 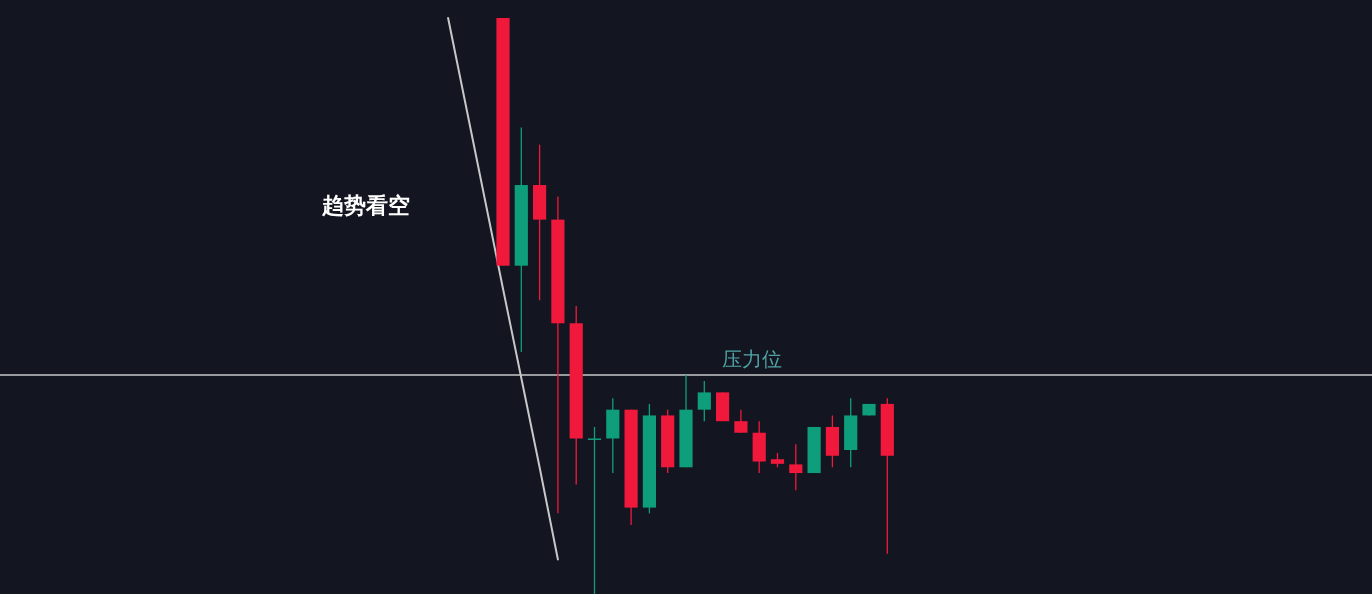 What do you see at coordinates (752, 359) in the screenshot?
I see `ref-line-label: 压力位` at bounding box center [752, 359].